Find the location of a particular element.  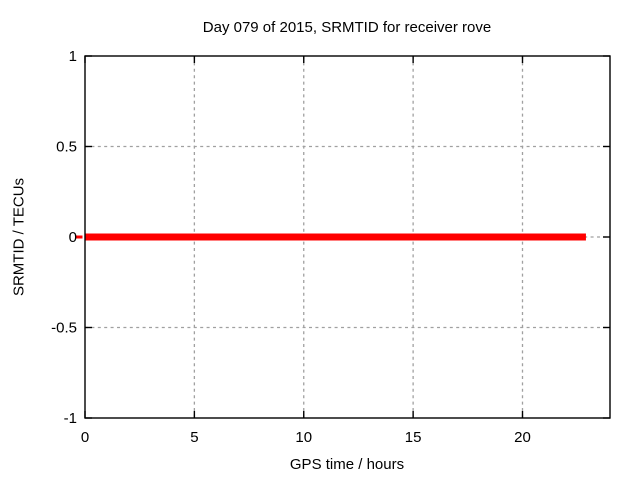

x-tick-label: 20 is located at coordinates (522, 437).